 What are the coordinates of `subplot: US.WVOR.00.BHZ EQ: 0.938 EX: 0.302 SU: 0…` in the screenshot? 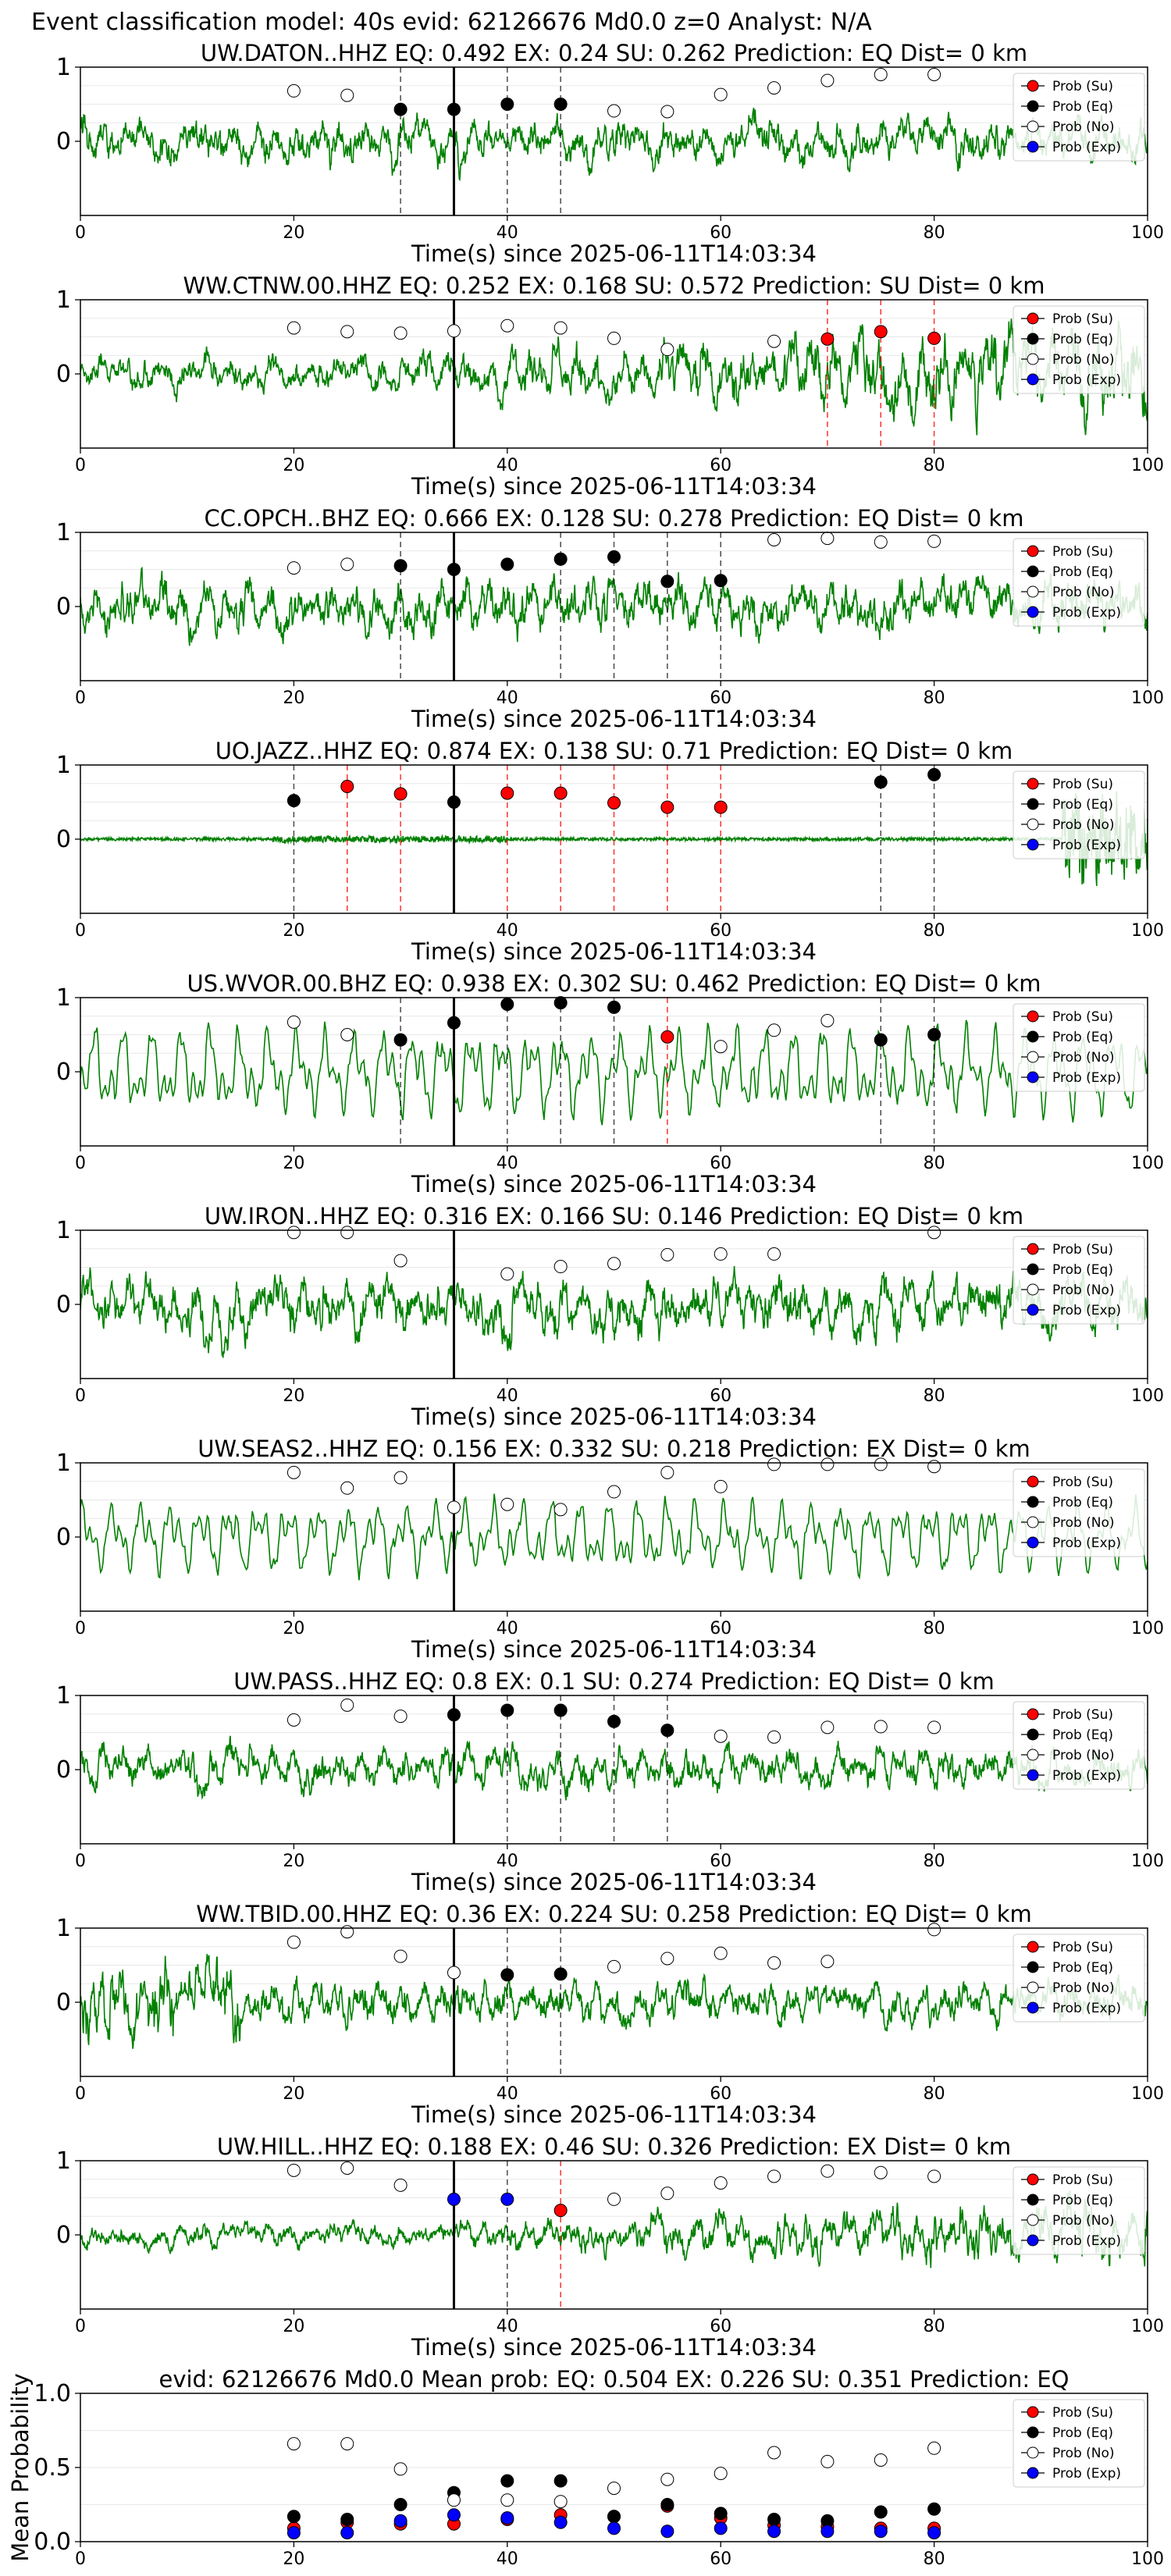 It's located at (610, 1083).